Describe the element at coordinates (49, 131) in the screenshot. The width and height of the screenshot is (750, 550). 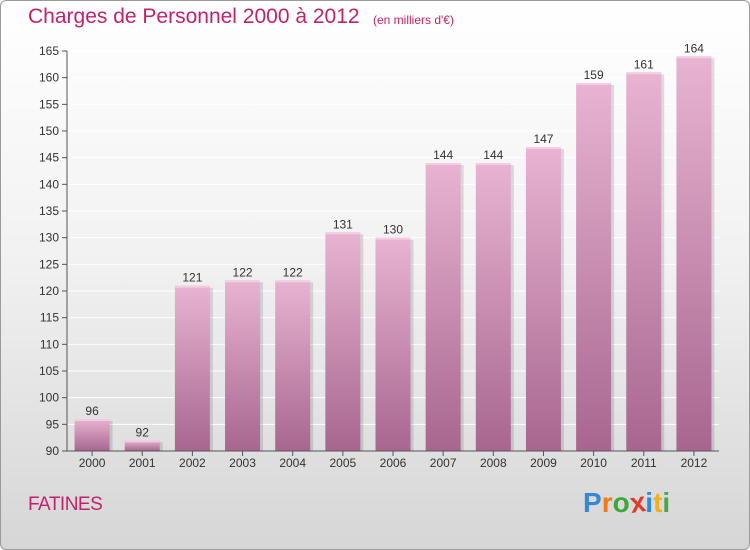
I see `y-tick-label: 150` at that location.